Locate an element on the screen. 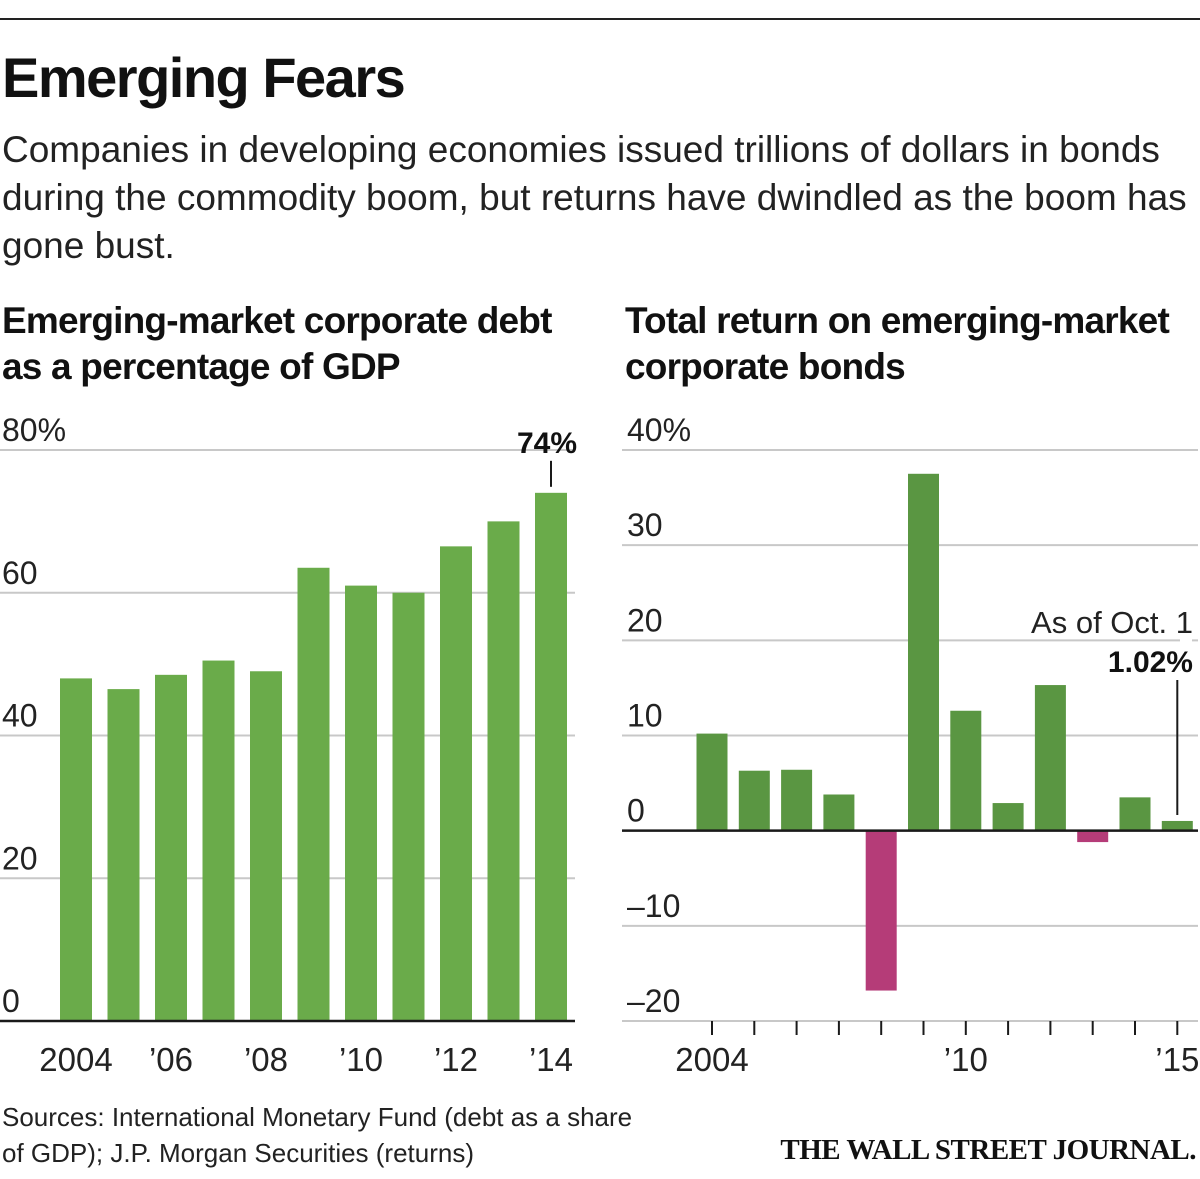 This screenshot has width=1200, height=1179. annotation-note: As of Oct. 1 is located at coordinates (1112, 622).